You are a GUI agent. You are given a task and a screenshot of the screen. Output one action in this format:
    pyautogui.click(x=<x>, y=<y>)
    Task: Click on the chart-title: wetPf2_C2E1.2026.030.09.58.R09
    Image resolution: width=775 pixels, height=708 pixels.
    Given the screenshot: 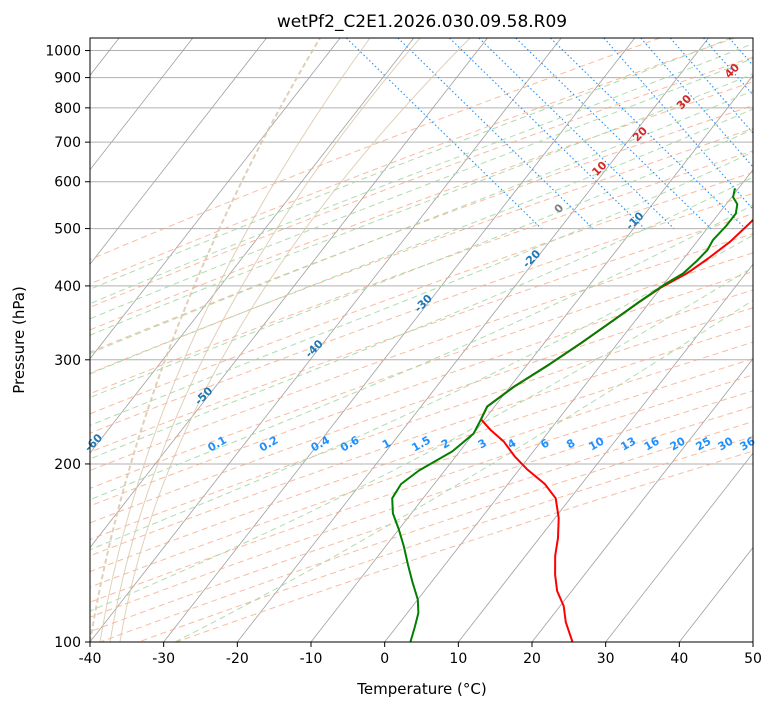 What is the action you would take?
    pyautogui.click(x=422, y=22)
    